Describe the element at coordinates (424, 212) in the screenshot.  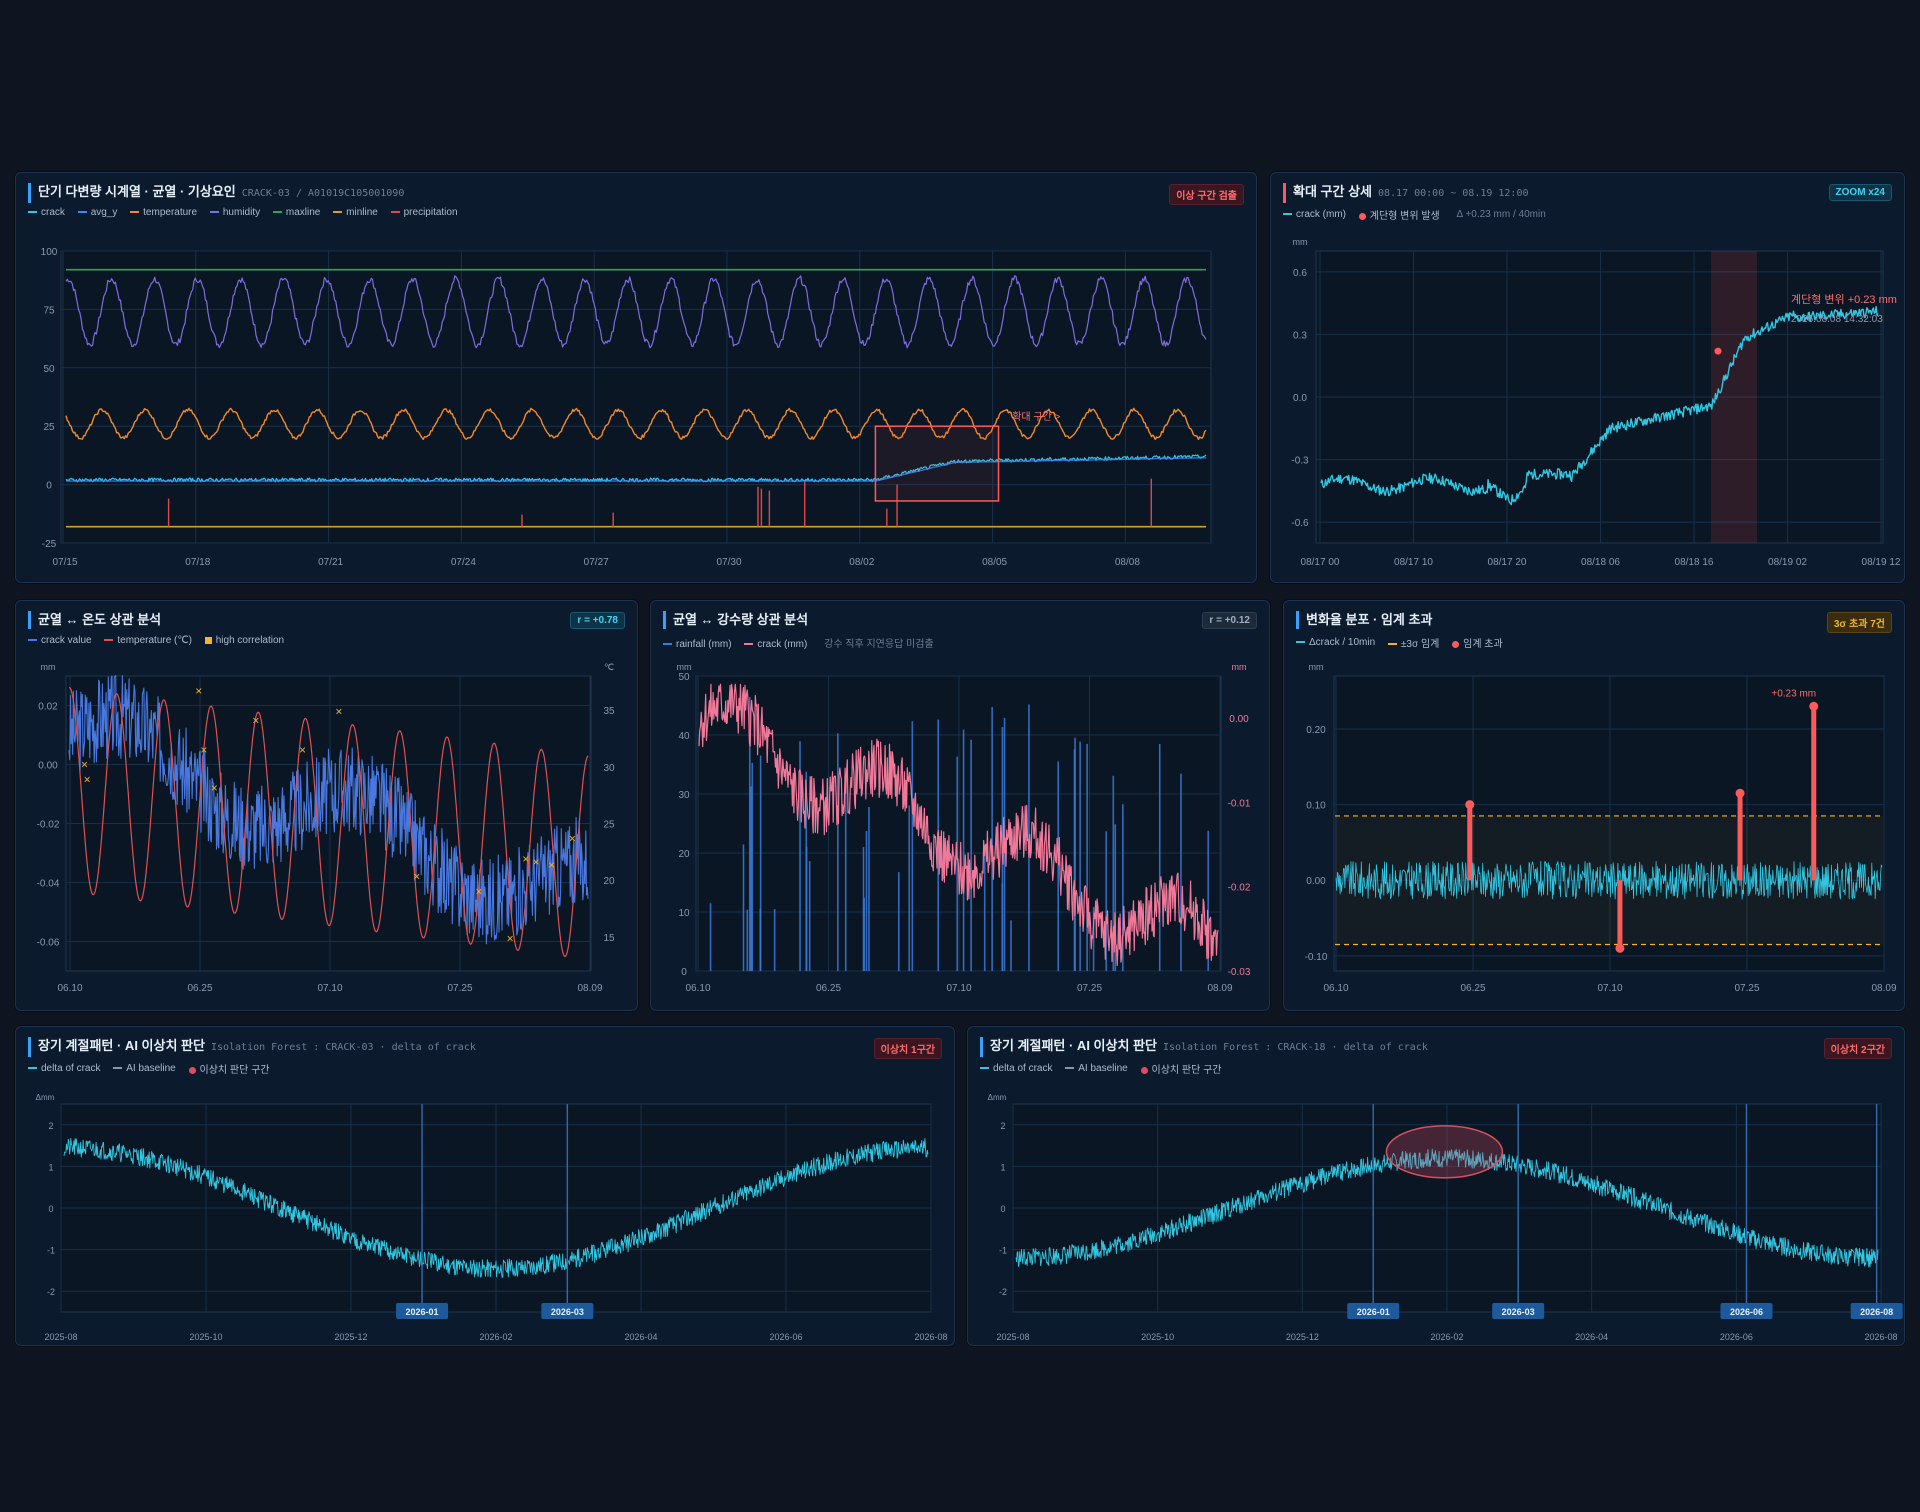
I see `legend-item-precipitation: precipitation` at that location.